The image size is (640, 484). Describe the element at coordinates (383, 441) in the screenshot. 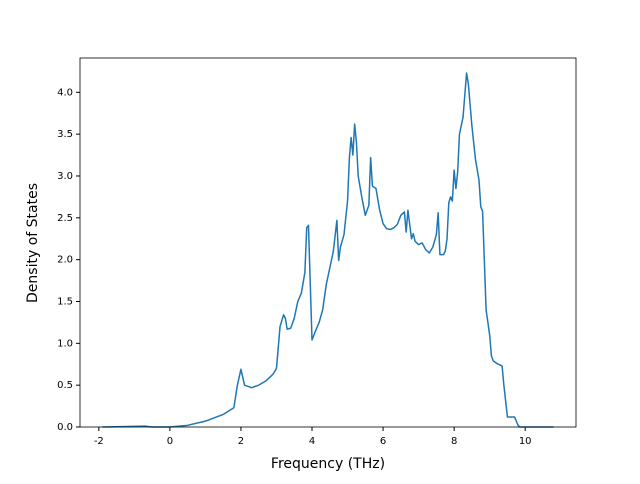

I see `x-tick-label: 6` at that location.